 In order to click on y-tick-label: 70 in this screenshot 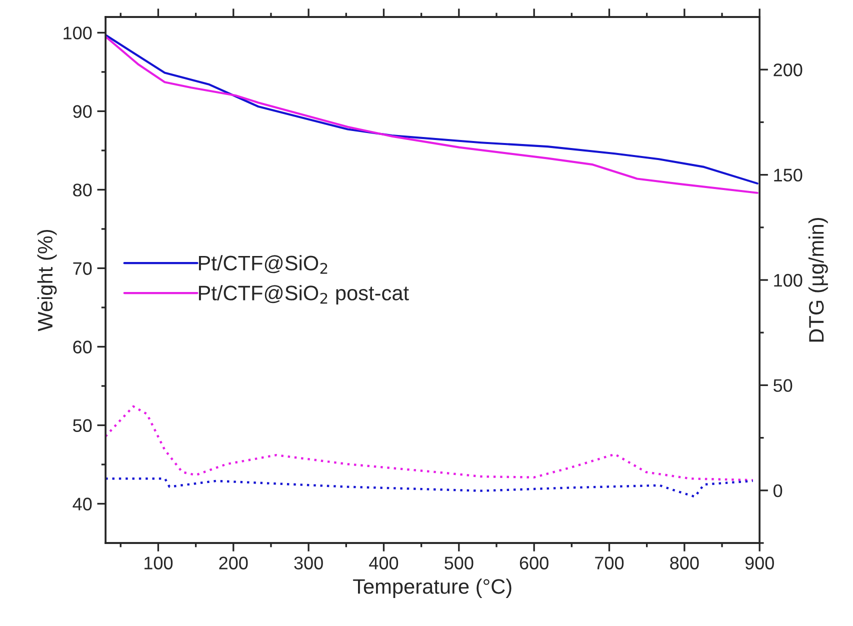, I will do `click(82, 268)`.